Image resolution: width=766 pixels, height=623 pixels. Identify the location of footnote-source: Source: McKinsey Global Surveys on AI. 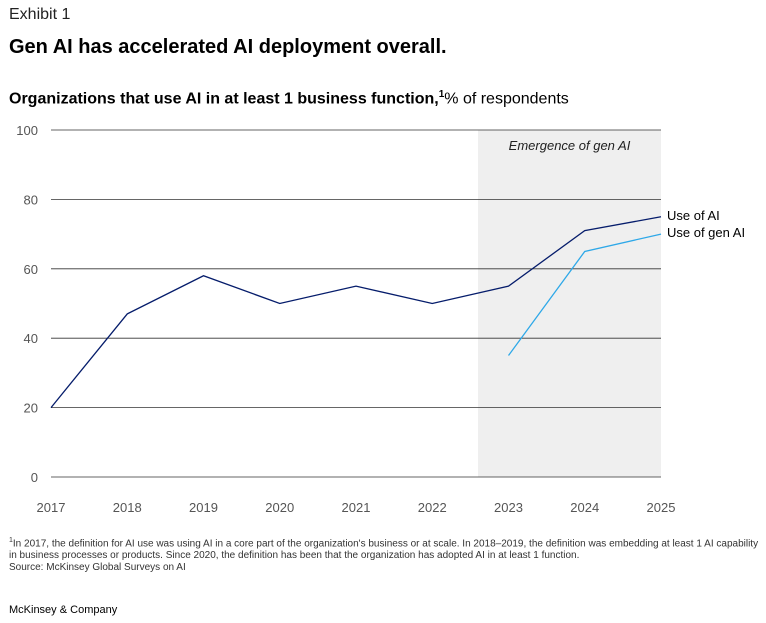
(97, 568).